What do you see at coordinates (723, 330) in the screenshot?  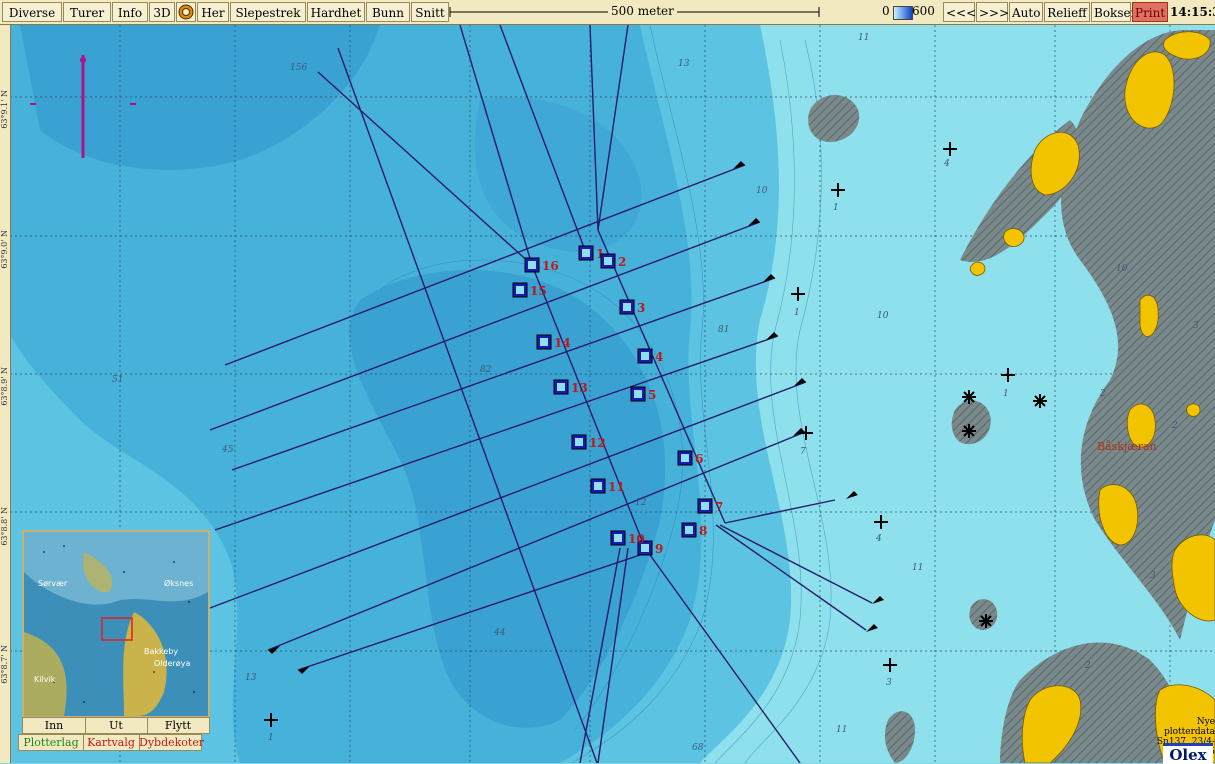 I see `depth-label: 81` at bounding box center [723, 330].